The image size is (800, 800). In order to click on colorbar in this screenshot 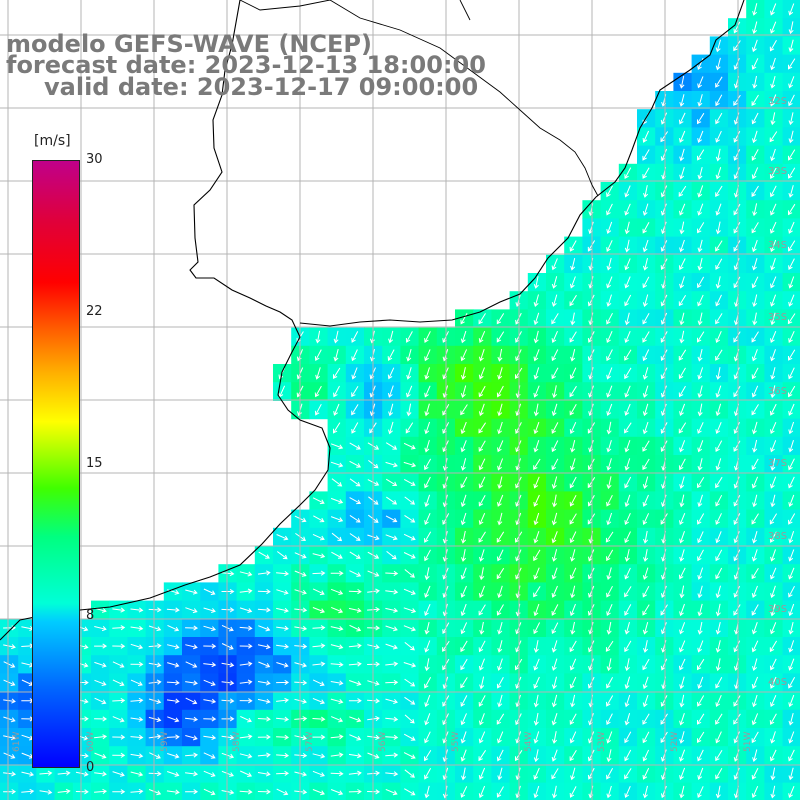, I will do `click(56, 464)`.